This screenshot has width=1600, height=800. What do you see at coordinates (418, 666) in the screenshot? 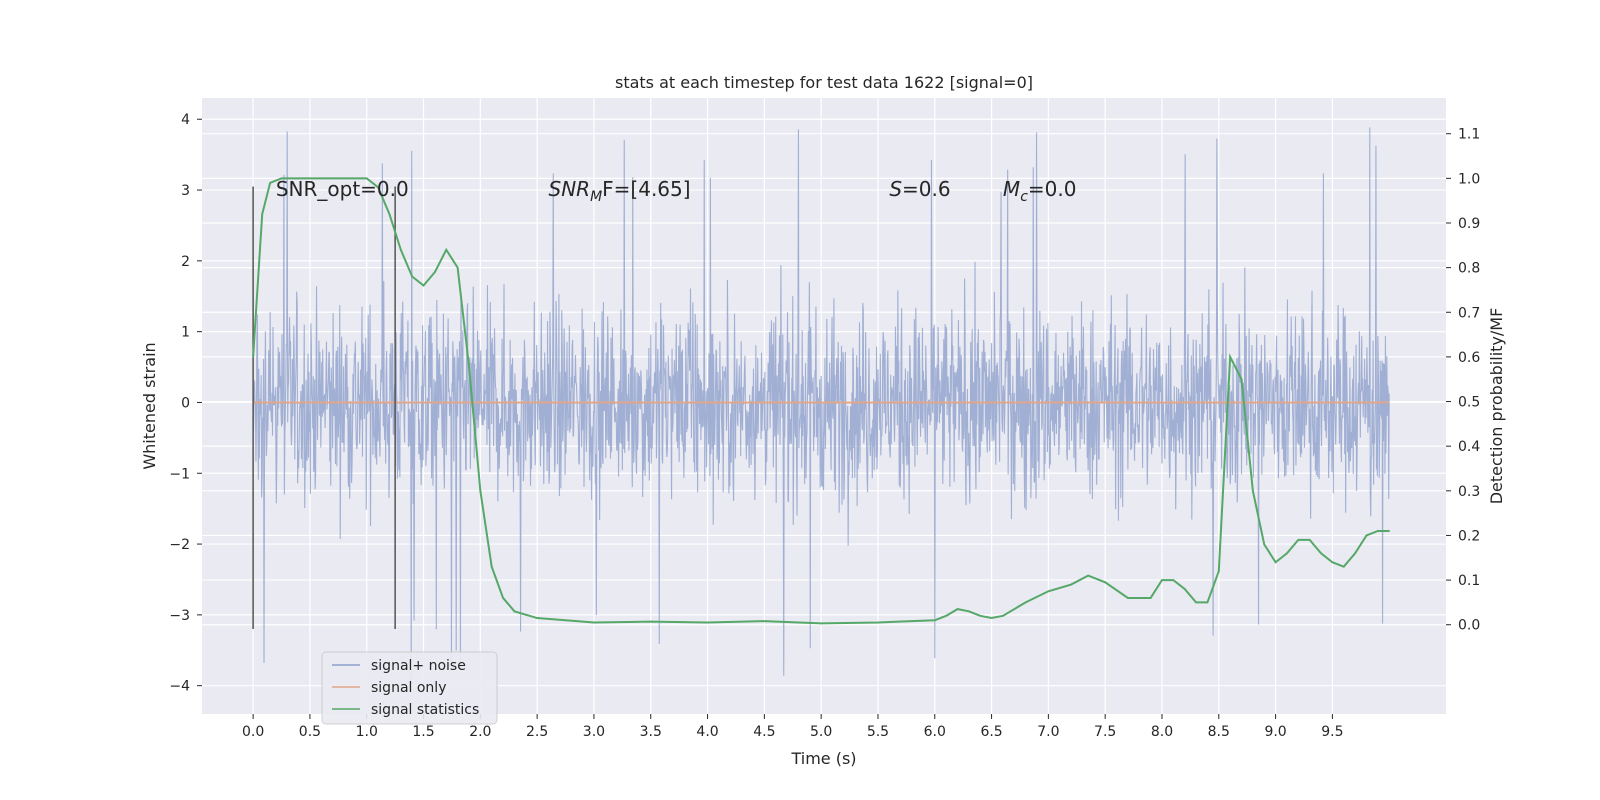
I see `legend-label-noise: signal+ noise` at bounding box center [418, 666].